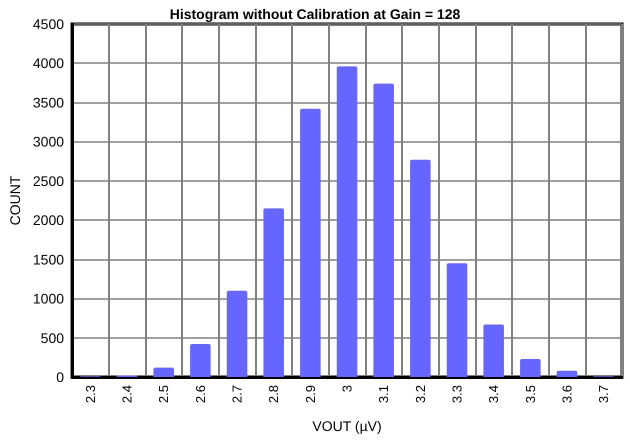 The image size is (630, 443). Describe the element at coordinates (347, 426) in the screenshot. I see `x-axis-title: VOUT (µV)` at that location.